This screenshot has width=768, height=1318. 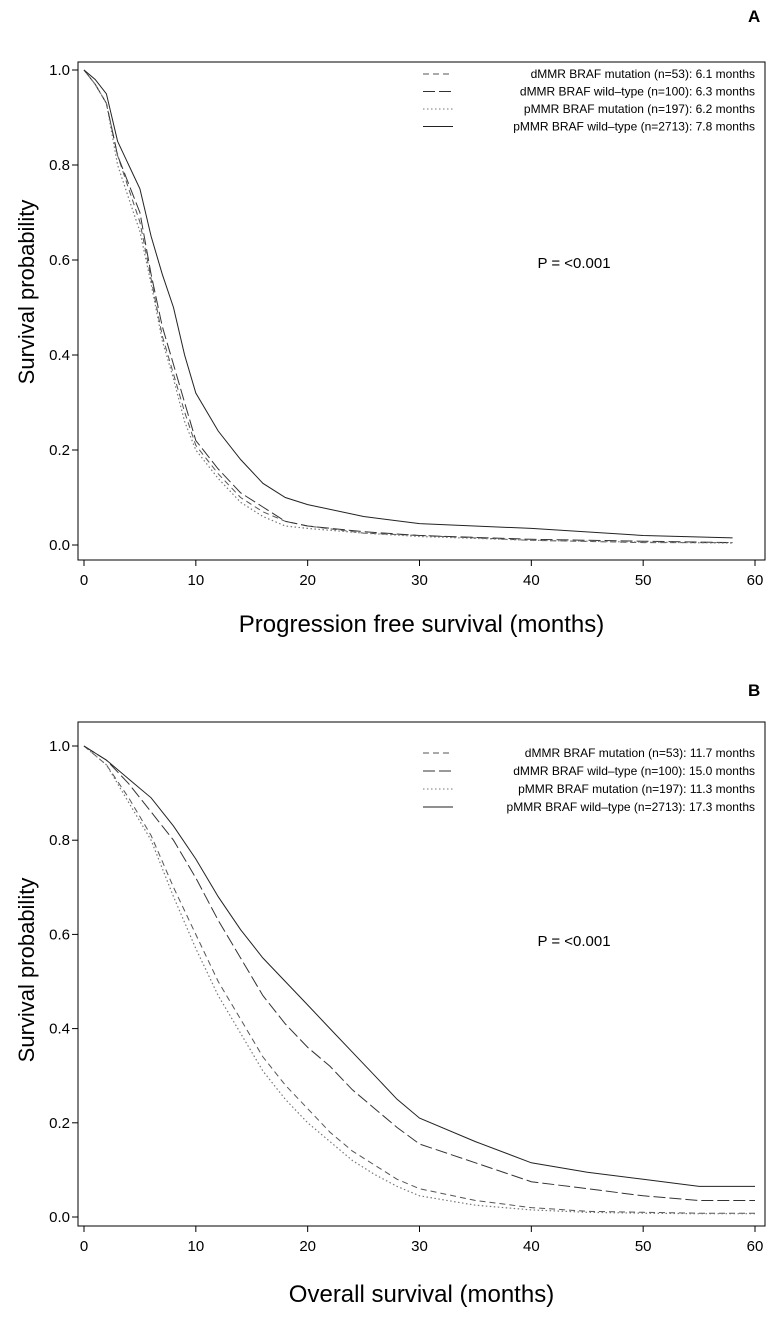 I want to click on panel-b-x-tick-label: 0, so click(x=84, y=1246).